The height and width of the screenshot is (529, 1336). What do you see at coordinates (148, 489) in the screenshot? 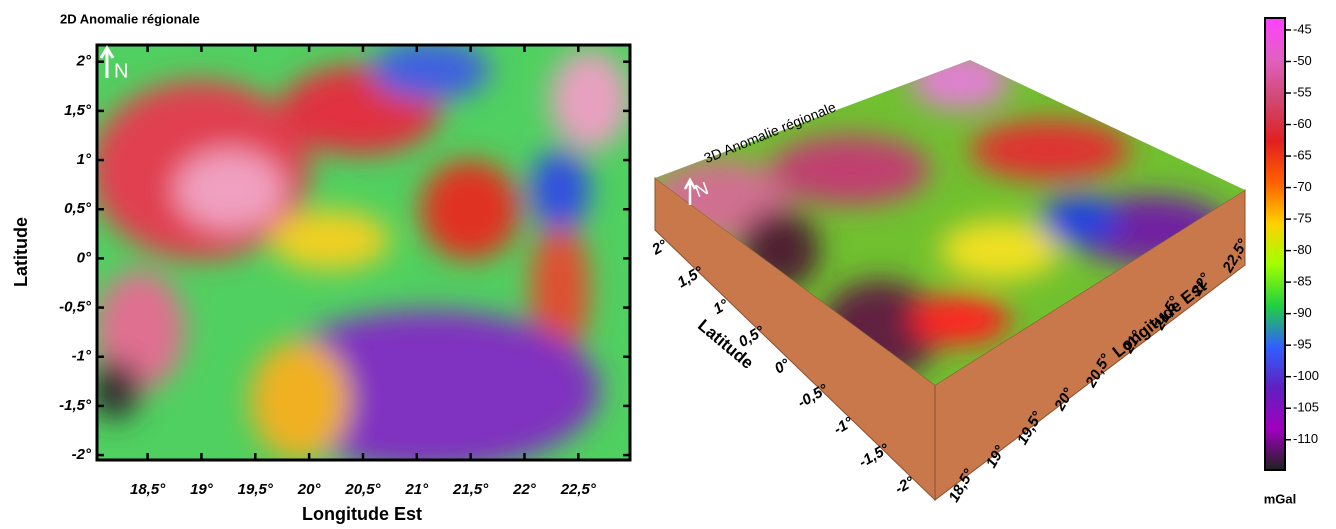
I see `x-tick-label: 18,5°` at bounding box center [148, 489].